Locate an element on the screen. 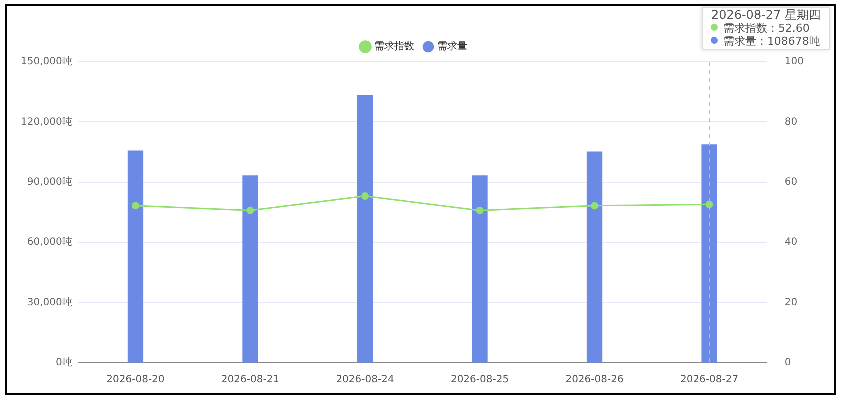 This screenshot has height=403, width=843. y2-tick-label: 40 is located at coordinates (791, 242).